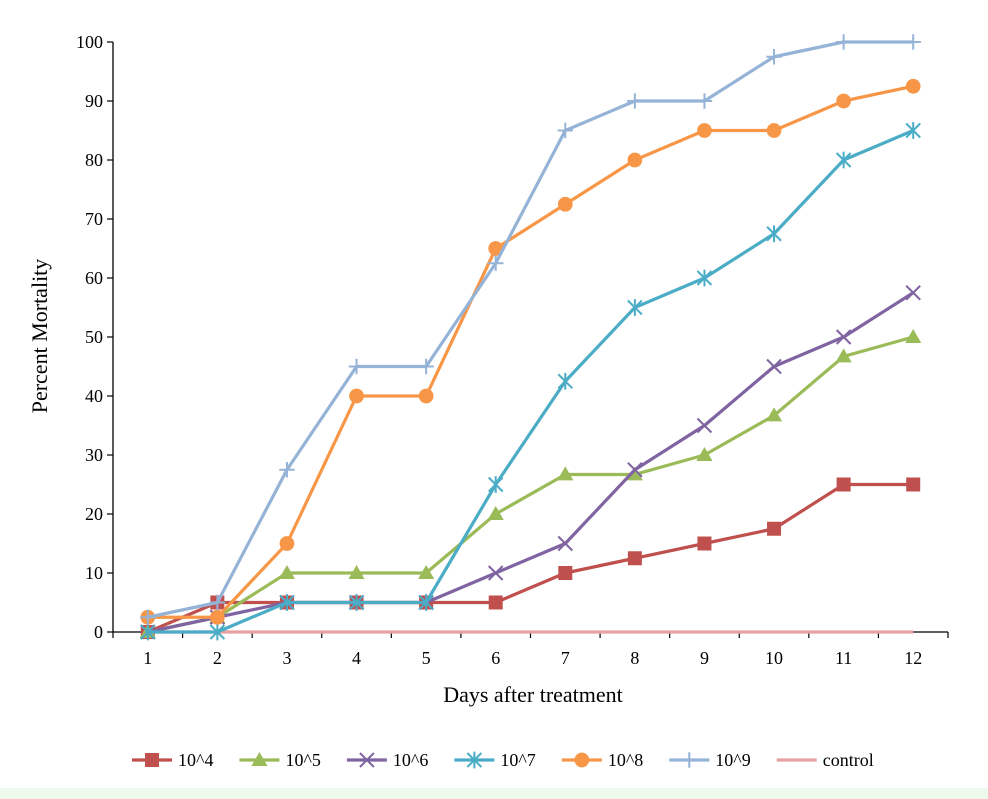  I want to click on y-tick-label: 100, so click(89, 42).